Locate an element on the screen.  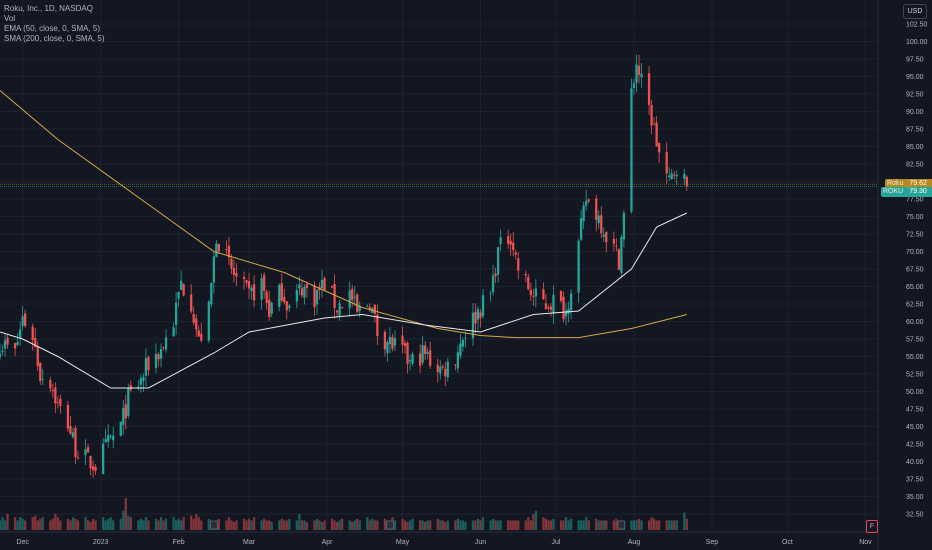
y-tick-label: 75.00 is located at coordinates (915, 217).